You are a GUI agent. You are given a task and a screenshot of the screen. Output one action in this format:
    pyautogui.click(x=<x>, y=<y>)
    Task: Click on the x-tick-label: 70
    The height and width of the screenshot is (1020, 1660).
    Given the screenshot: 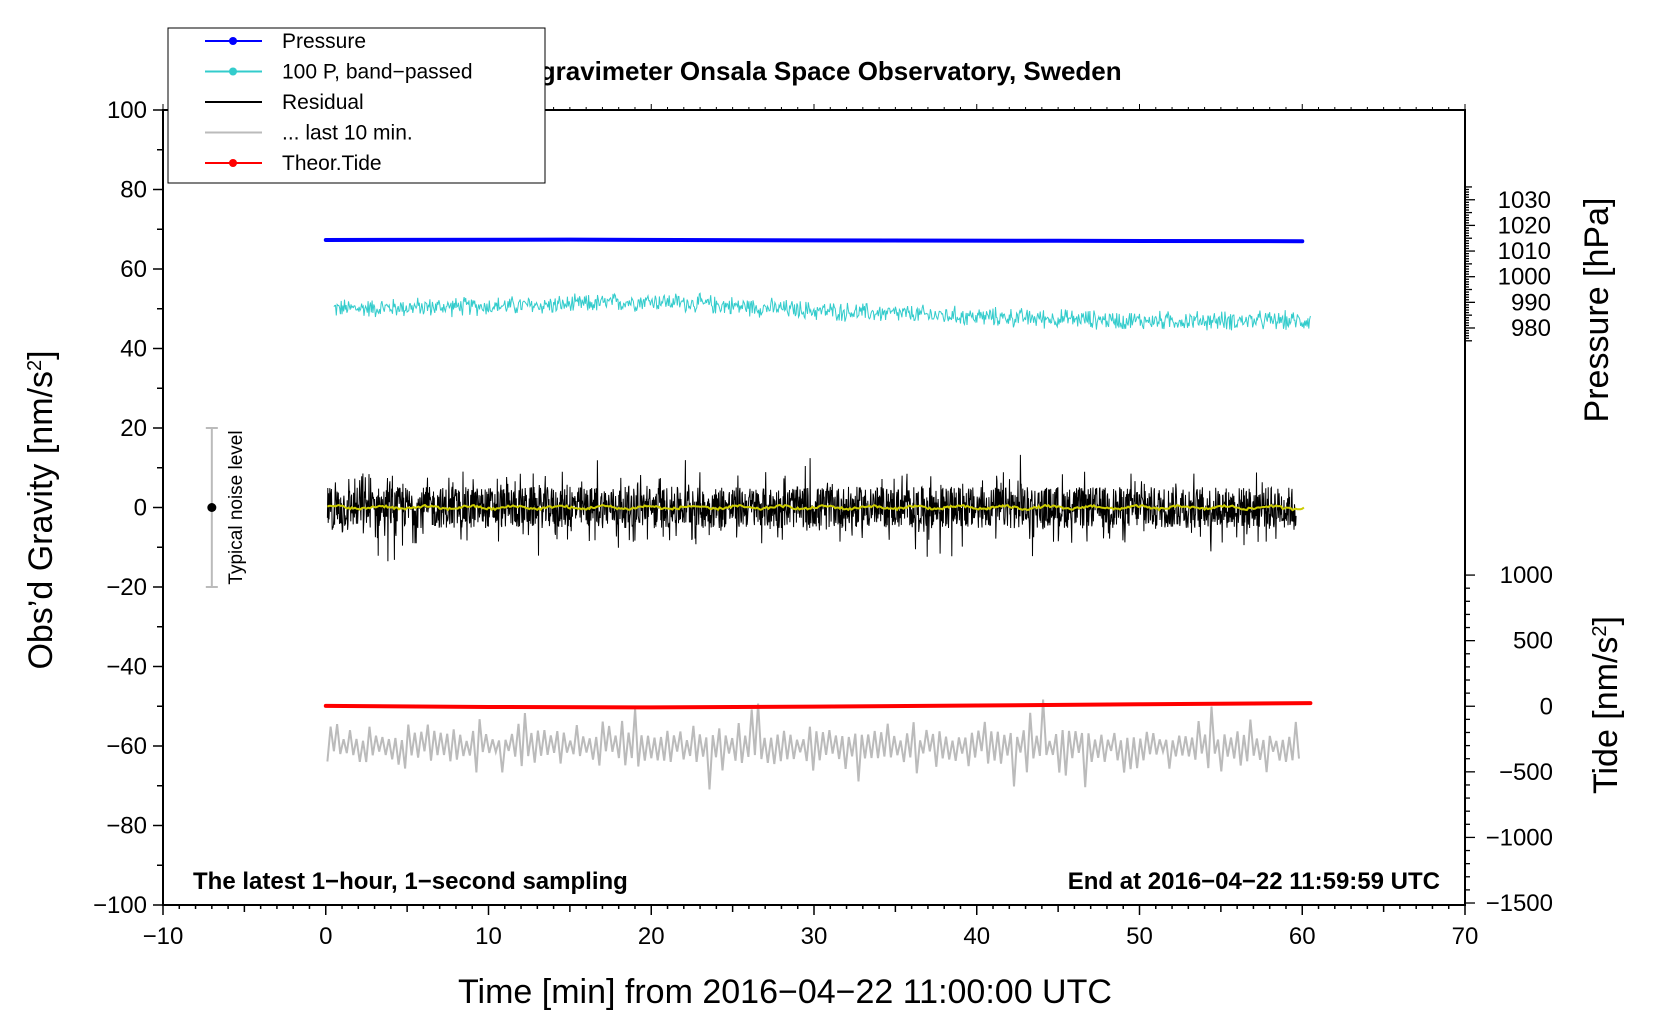 What is the action you would take?
    pyautogui.click(x=1465, y=936)
    